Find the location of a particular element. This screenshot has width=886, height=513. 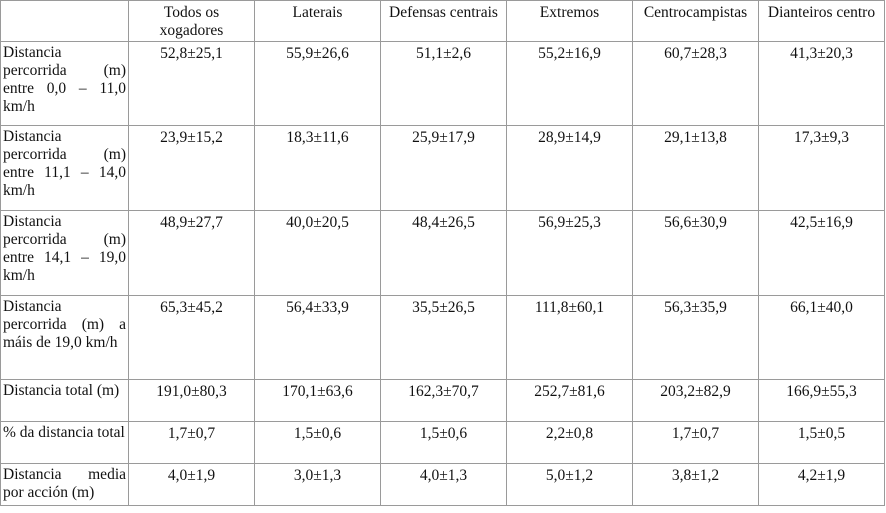

cell-value: 41,3±20,3 is located at coordinates (821, 83).